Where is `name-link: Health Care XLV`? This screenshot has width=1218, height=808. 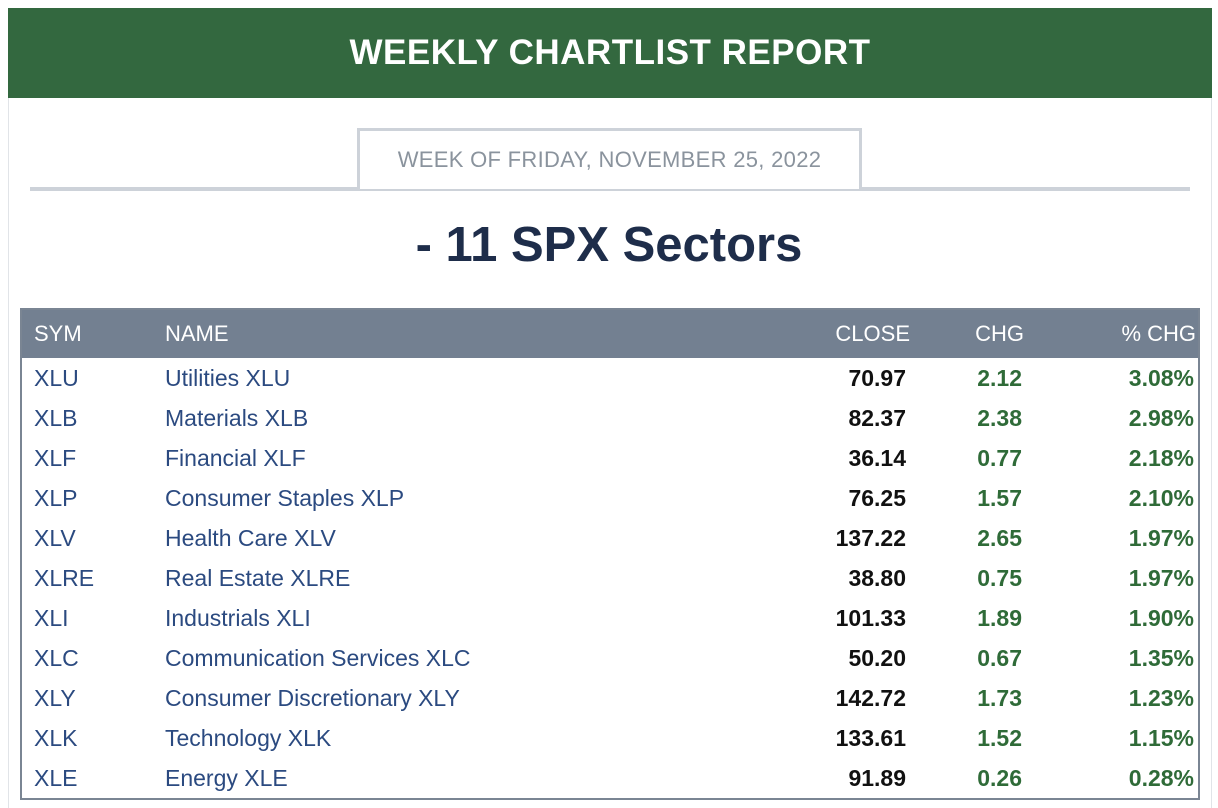 name-link: Health Care XLV is located at coordinates (250, 538).